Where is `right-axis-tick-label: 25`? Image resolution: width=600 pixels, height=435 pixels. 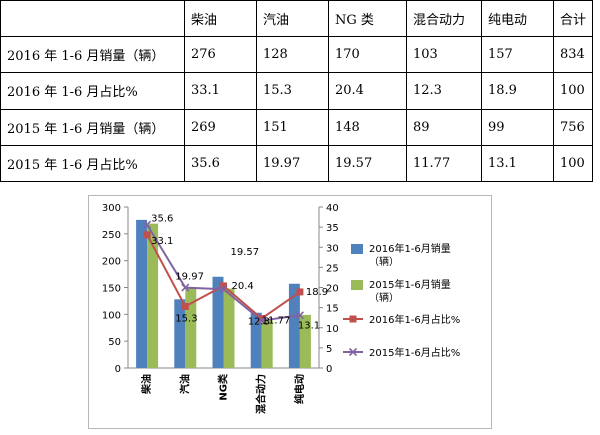
right-axis-tick-label: 25 is located at coordinates (332, 268).